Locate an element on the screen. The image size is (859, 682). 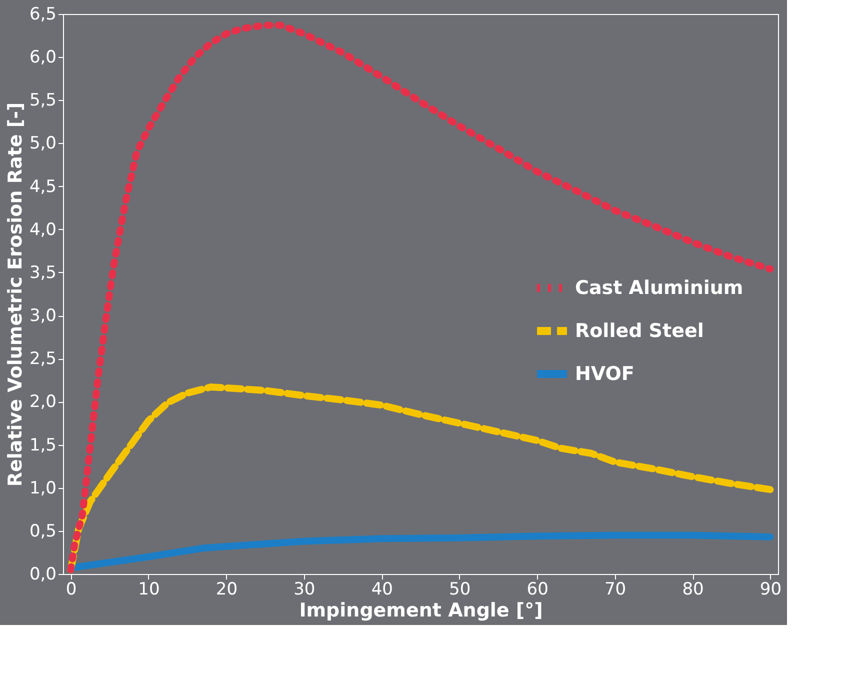
y-tick-label: 5,5 is located at coordinates (42, 100).